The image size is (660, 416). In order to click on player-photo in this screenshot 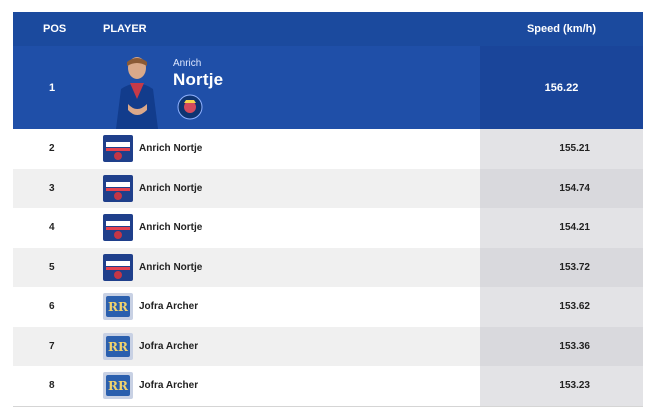, I will do `click(137, 93)`.